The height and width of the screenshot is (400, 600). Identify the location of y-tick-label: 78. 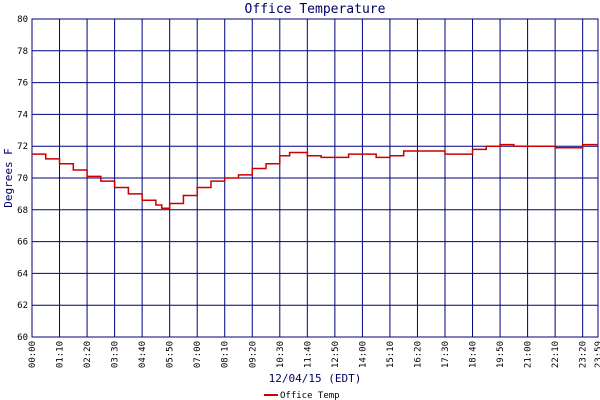
(22, 52).